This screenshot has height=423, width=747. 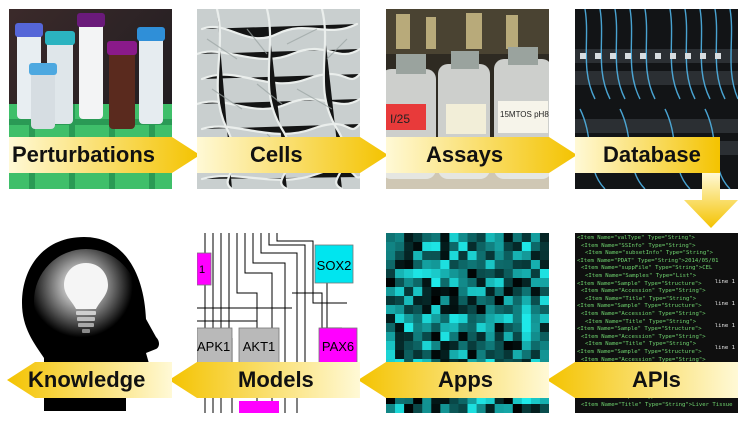 I want to click on akt1-node, so click(x=259, y=345).